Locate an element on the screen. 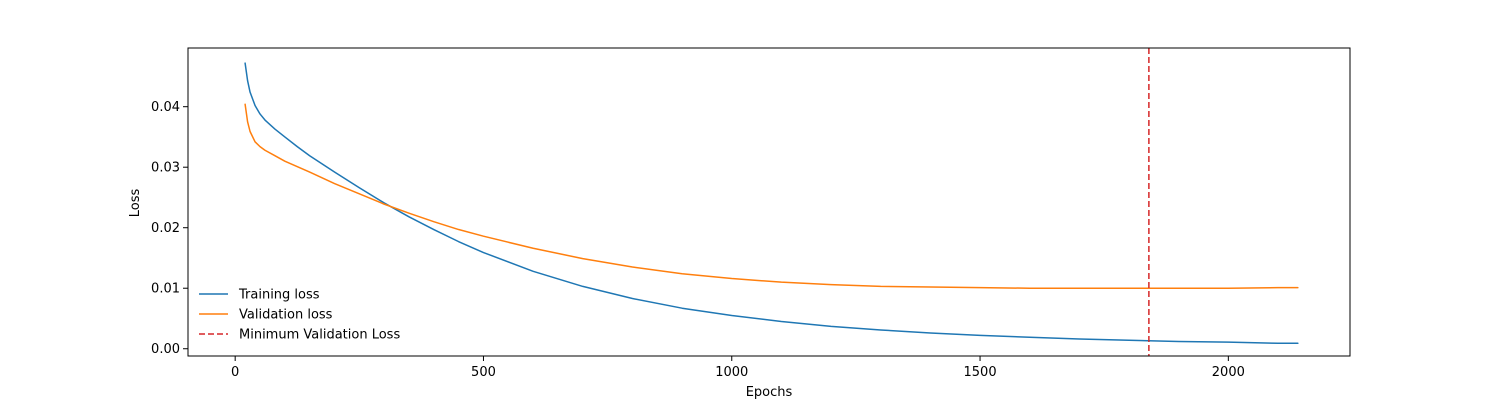 The height and width of the screenshot is (400, 1500). y-axis: 0.00 0.01 0.02 0.03 0.04 is located at coordinates (169, 228).